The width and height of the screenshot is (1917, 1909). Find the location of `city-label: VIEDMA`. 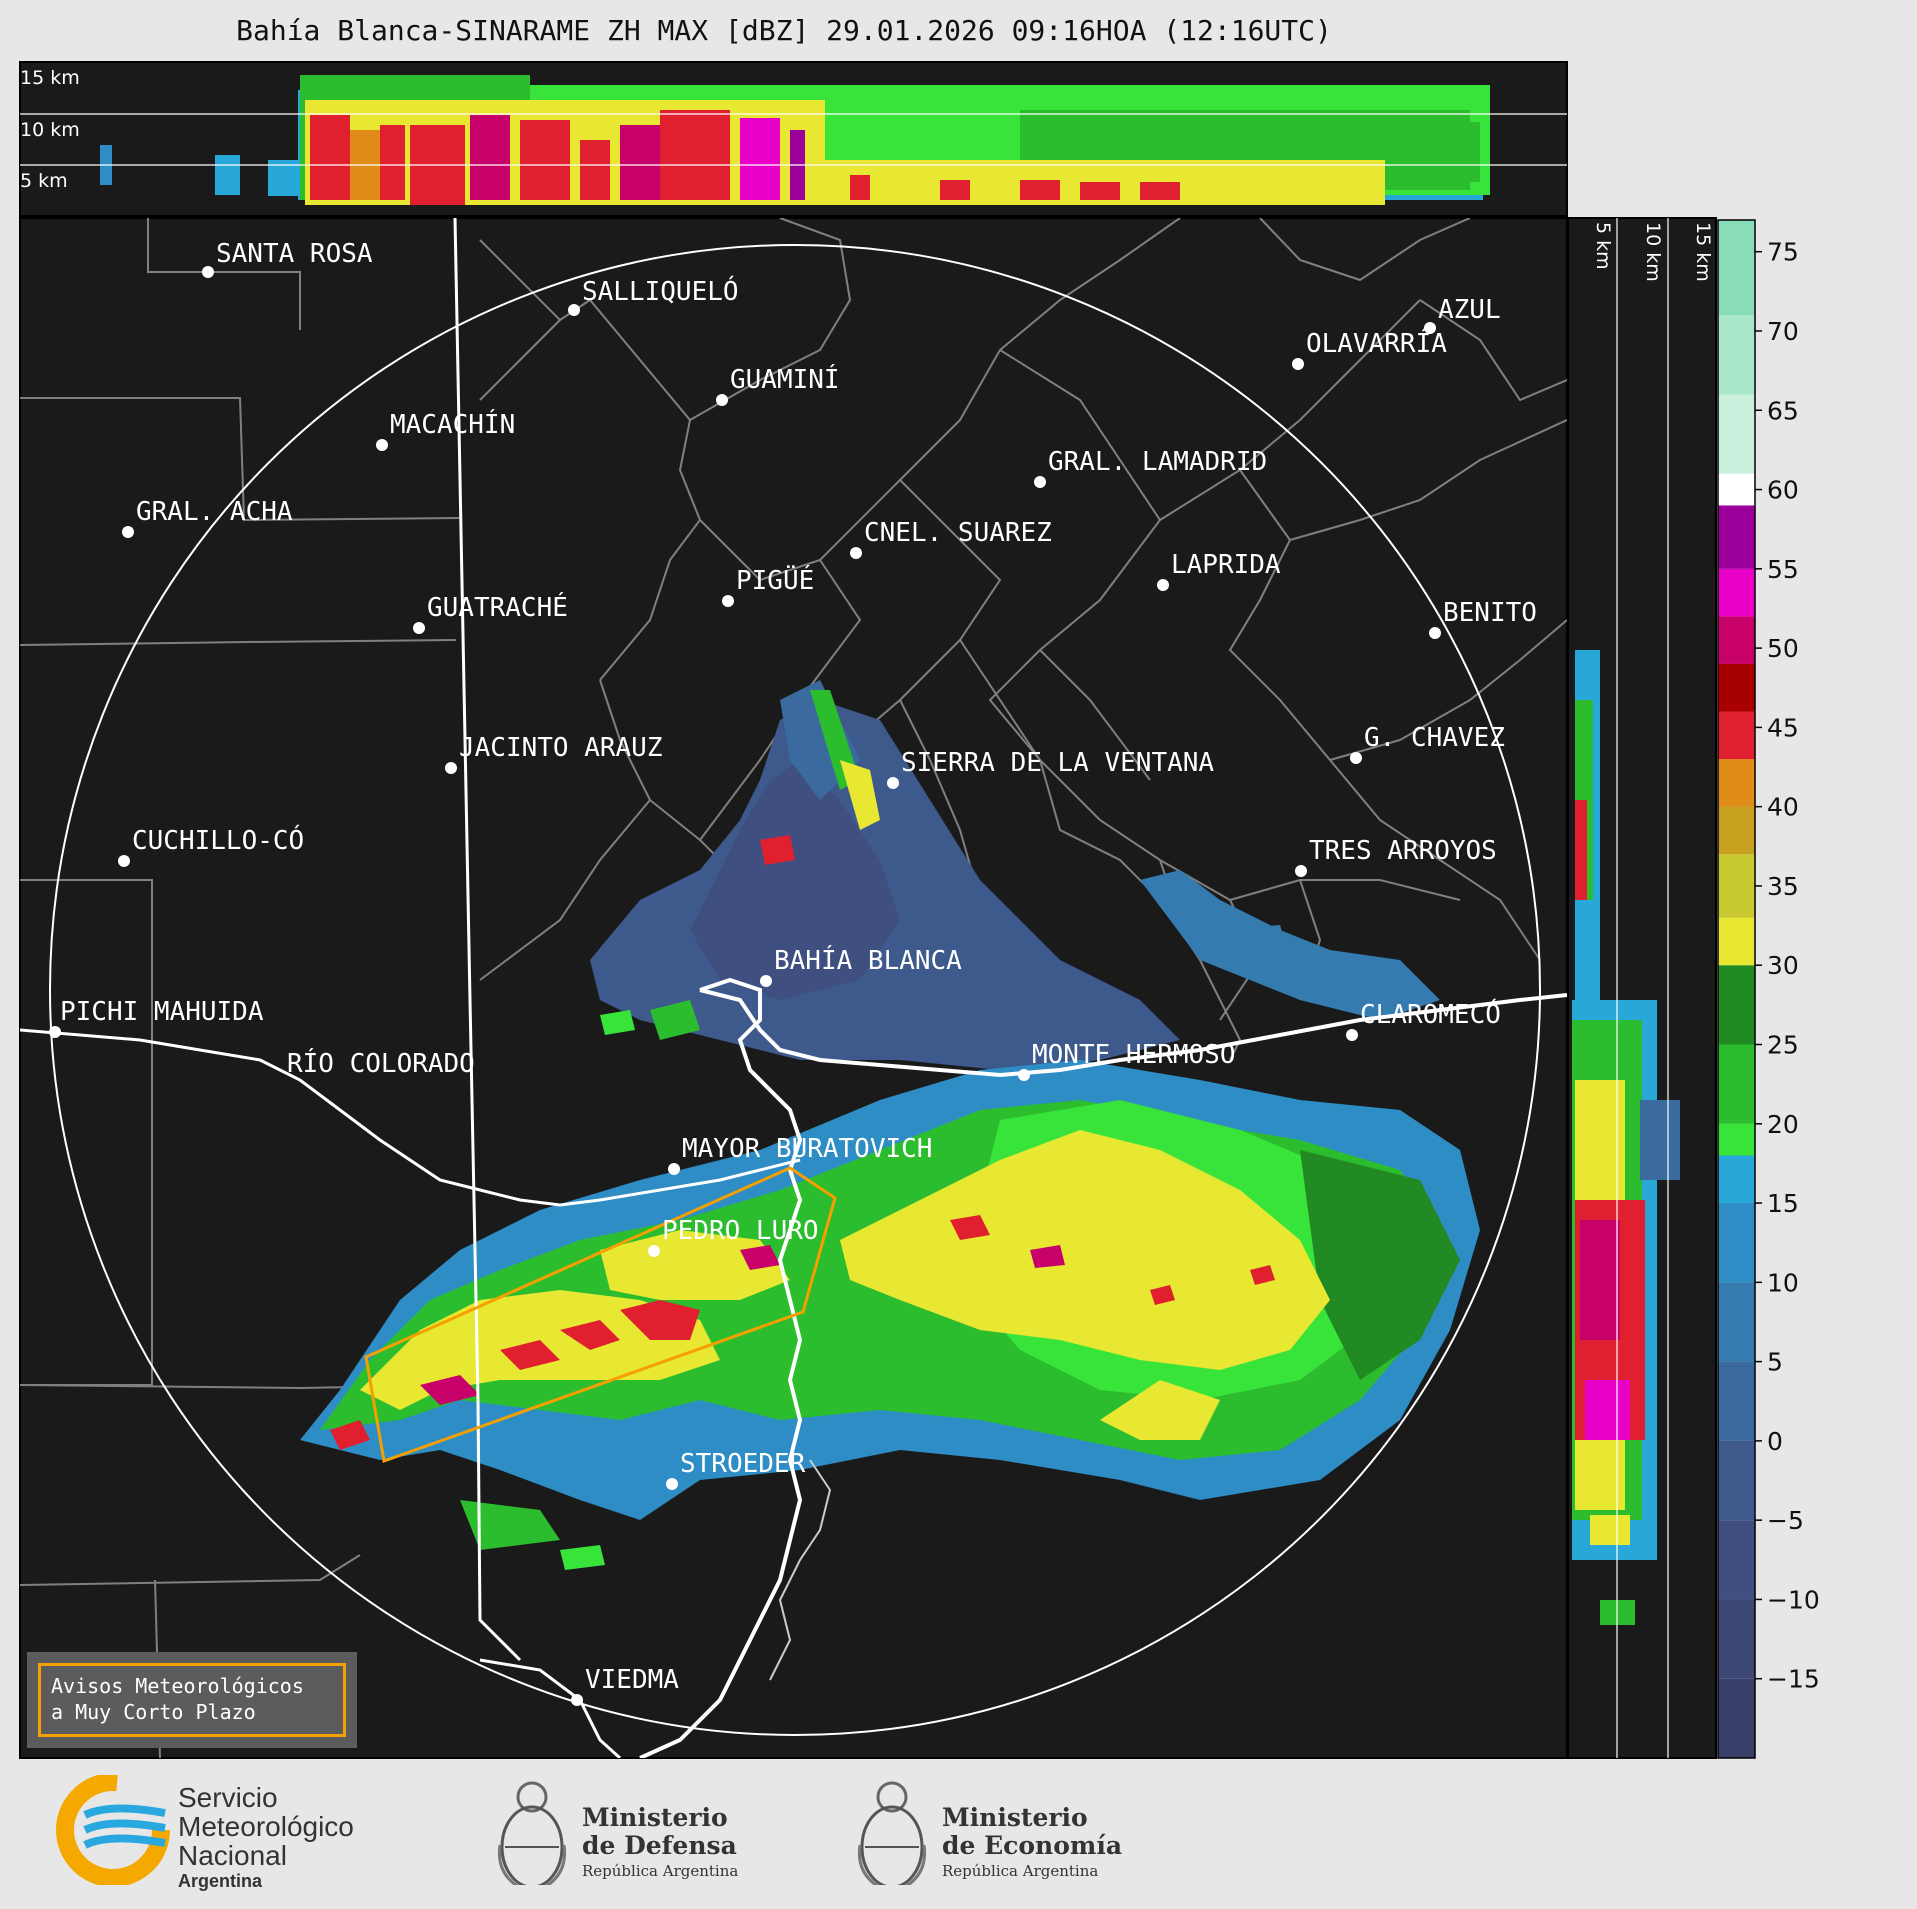

city-label: VIEDMA is located at coordinates (632, 1680).